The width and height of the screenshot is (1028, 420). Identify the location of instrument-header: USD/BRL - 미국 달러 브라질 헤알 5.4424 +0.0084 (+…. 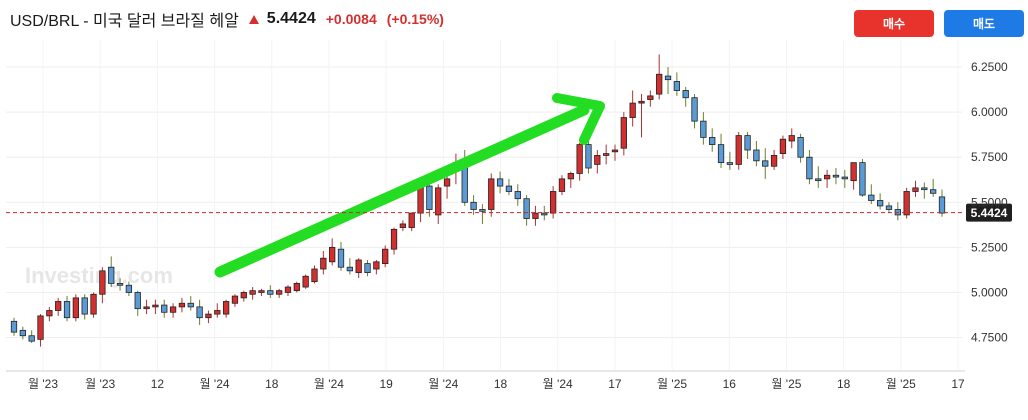
(227, 19).